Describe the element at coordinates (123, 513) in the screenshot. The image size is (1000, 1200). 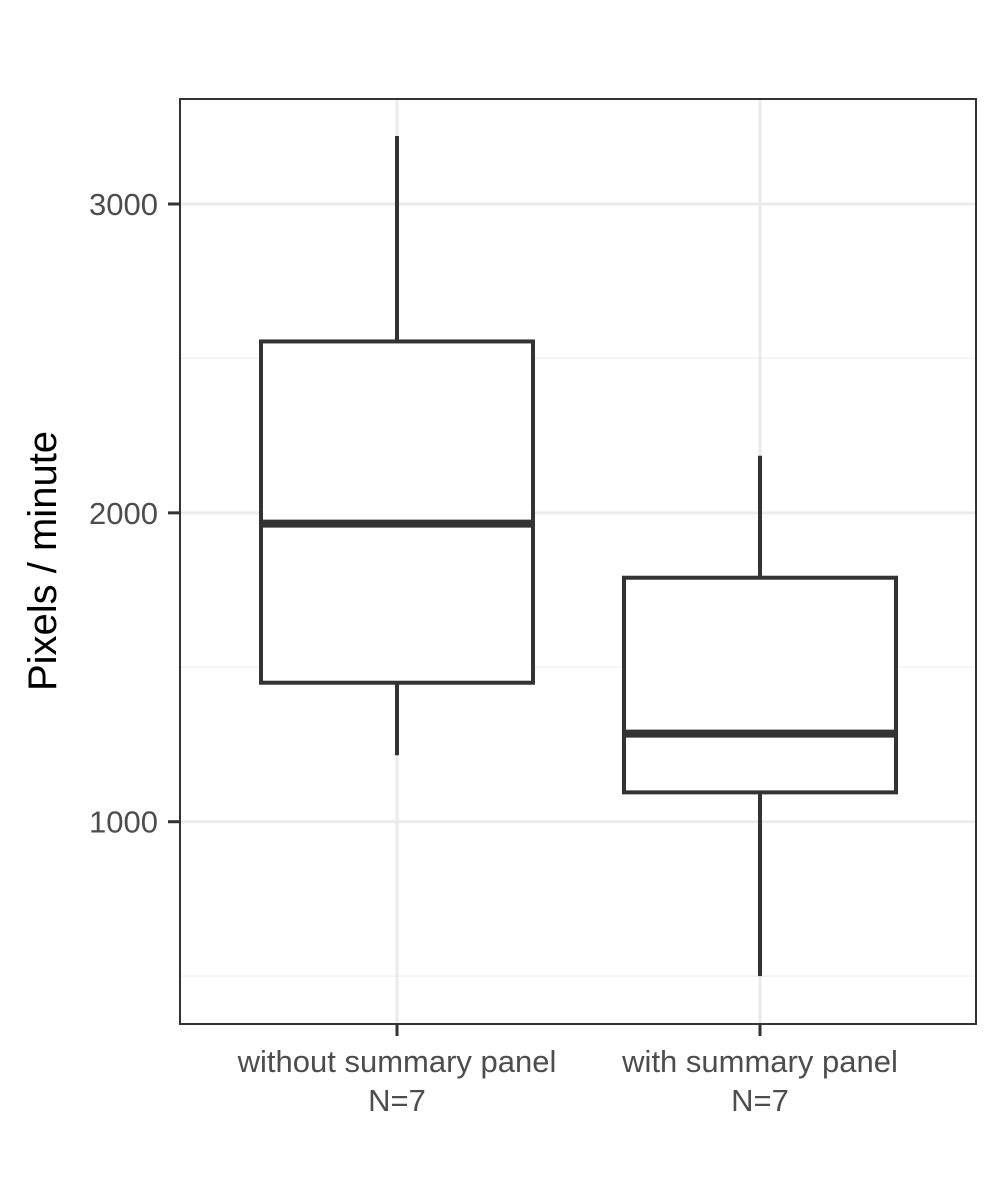
I see `y-tick-label: 2000` at that location.